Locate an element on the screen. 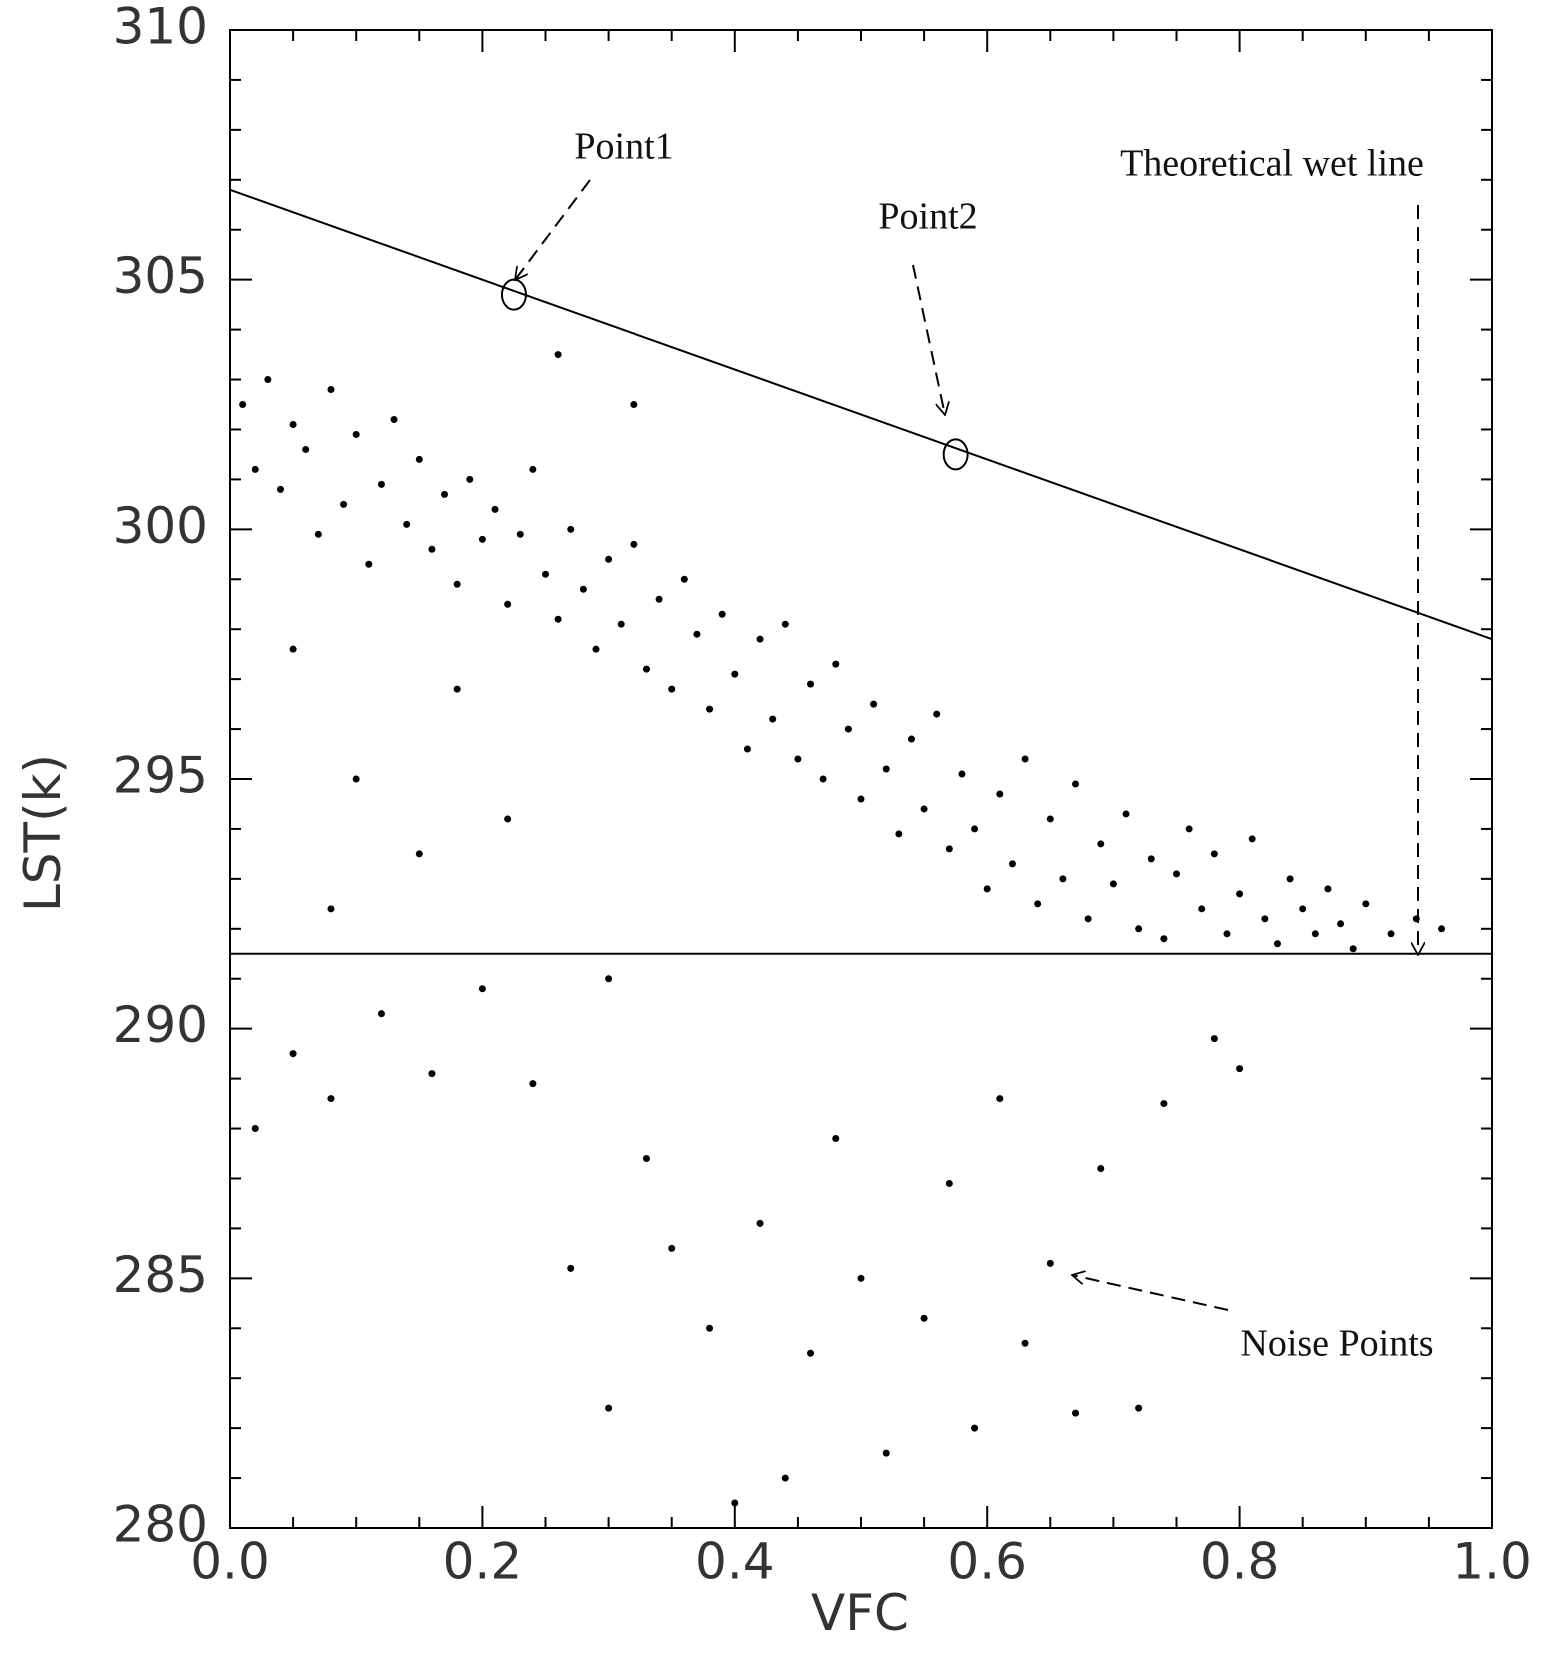 Image resolution: width=1549 pixels, height=1657 pixels. x-tick-label: 0.8 is located at coordinates (1240, 1562).